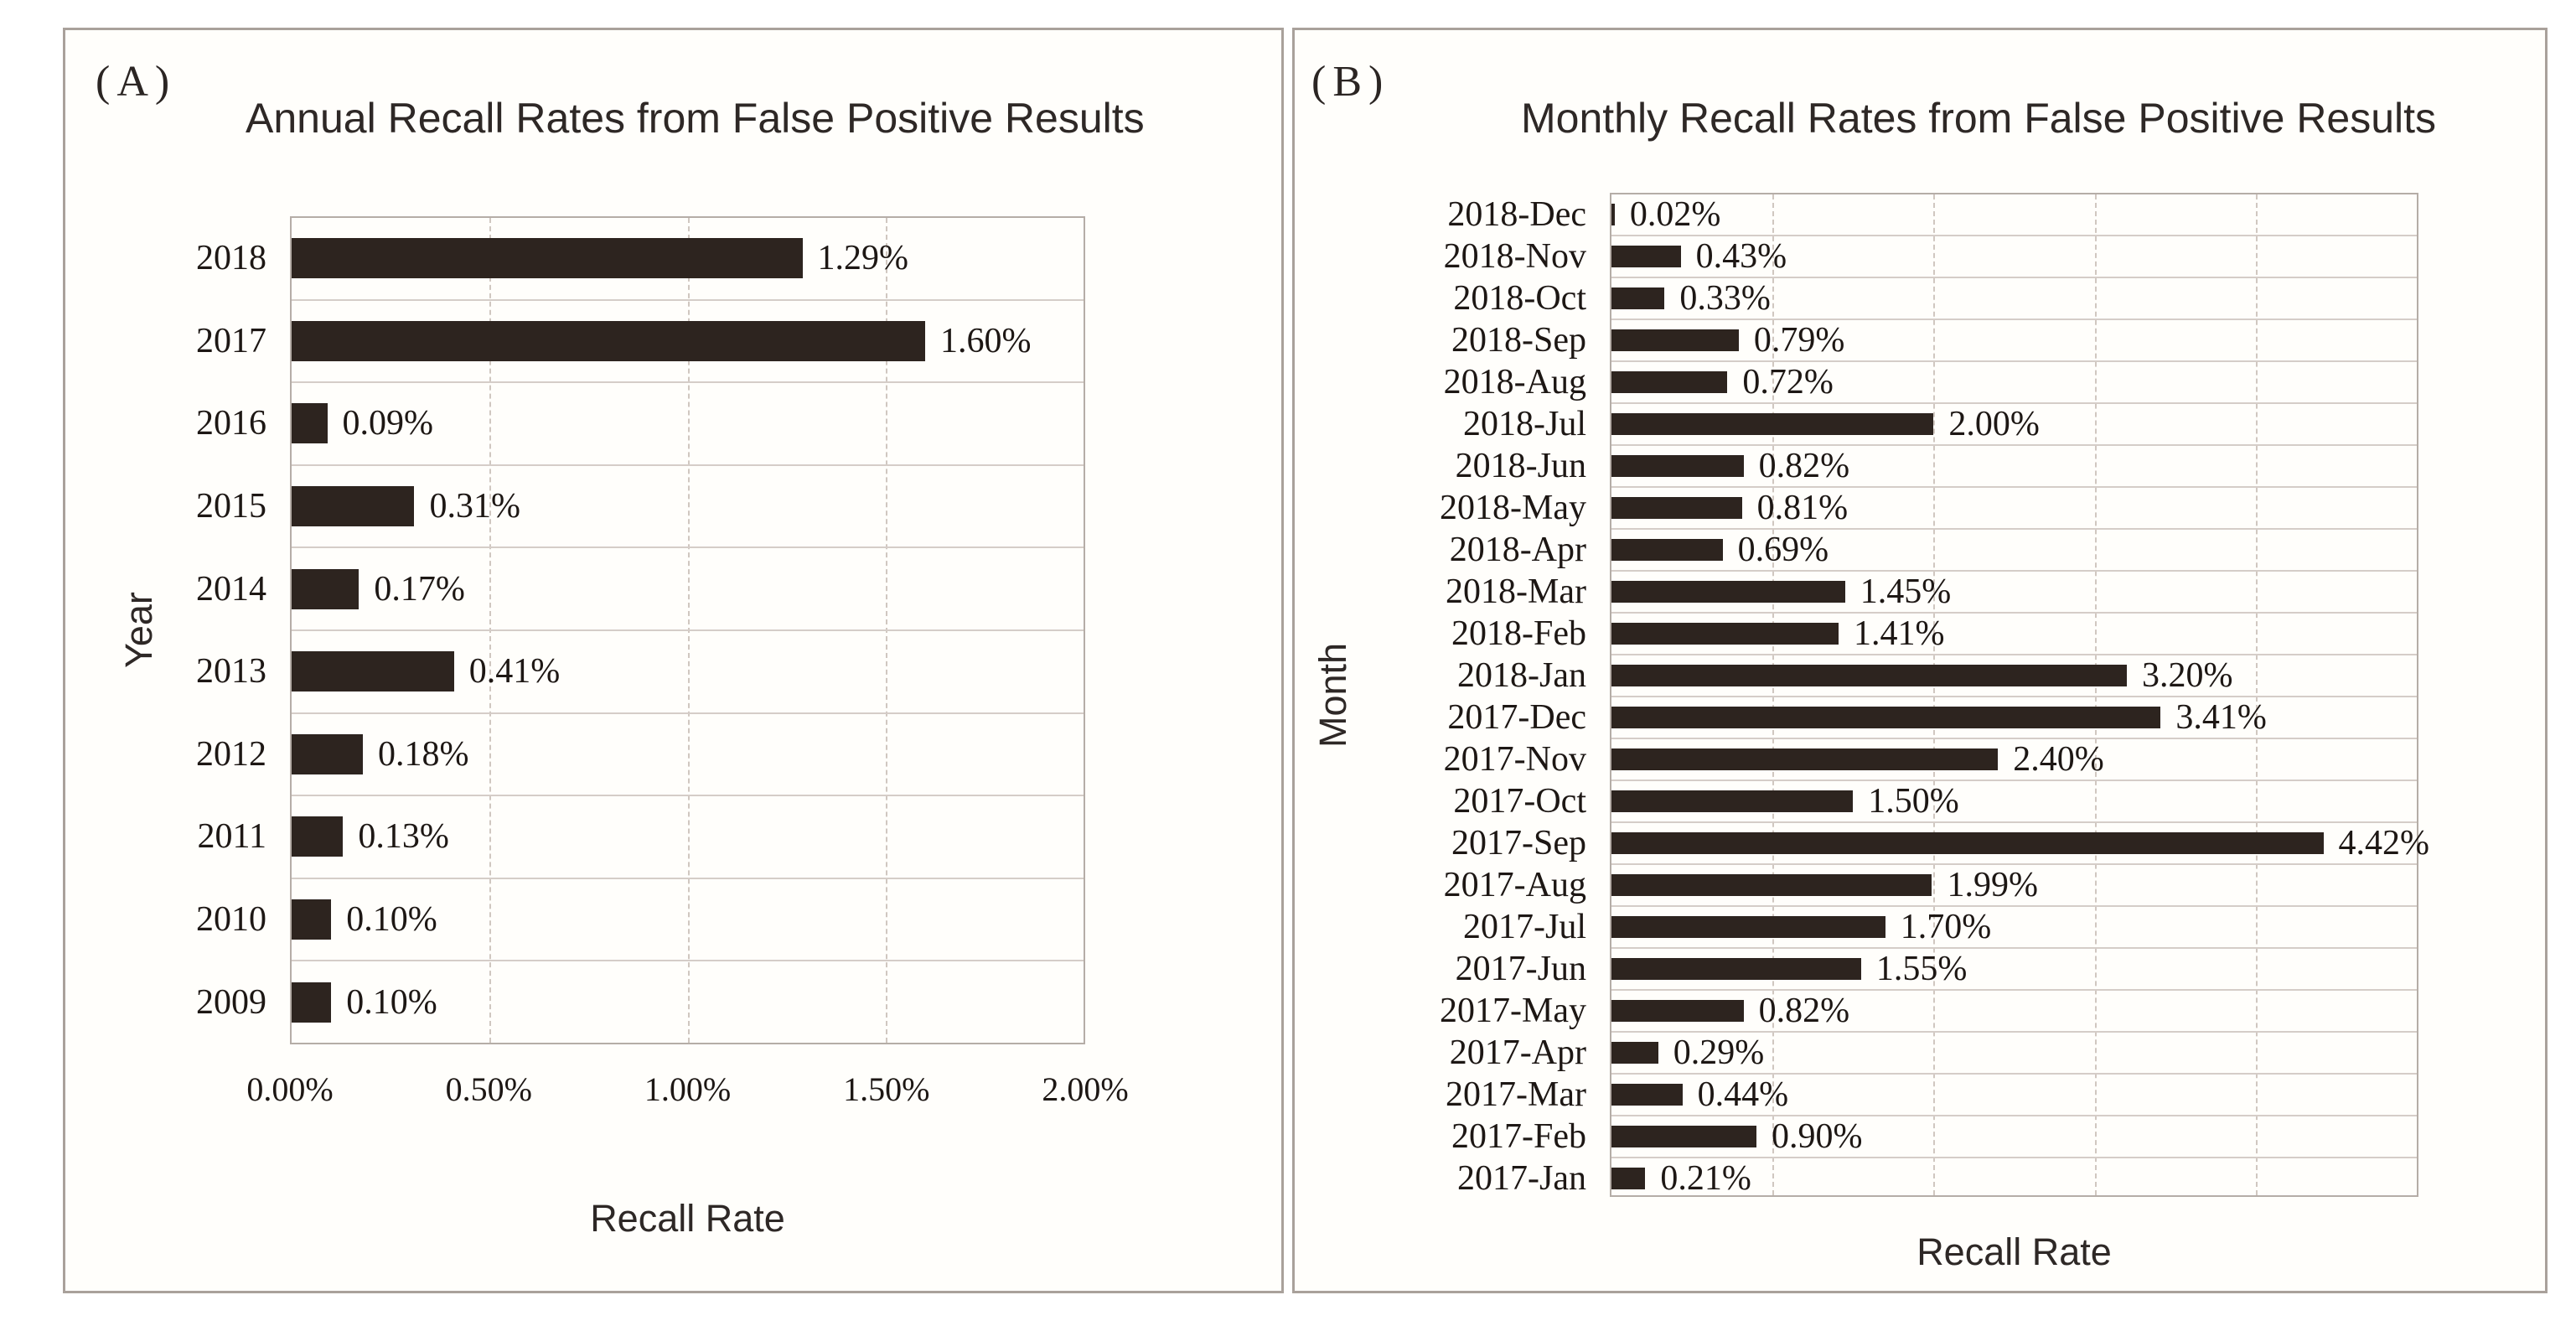 Image resolution: width=2576 pixels, height=1326 pixels. What do you see at coordinates (138, 630) in the screenshot?
I see `panel-a-y-axis-label: Year` at bounding box center [138, 630].